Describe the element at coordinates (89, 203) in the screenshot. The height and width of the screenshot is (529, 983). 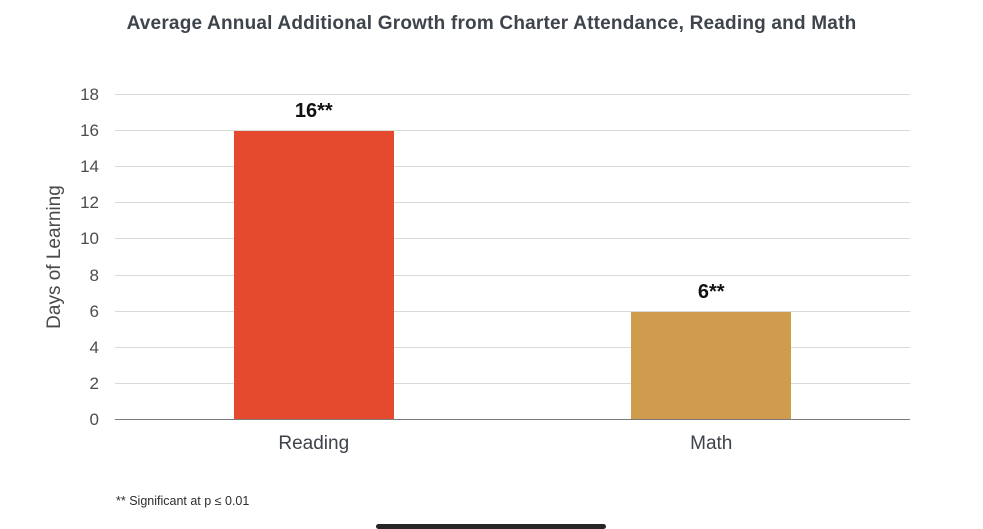
I see `y-tick-label: 12` at that location.